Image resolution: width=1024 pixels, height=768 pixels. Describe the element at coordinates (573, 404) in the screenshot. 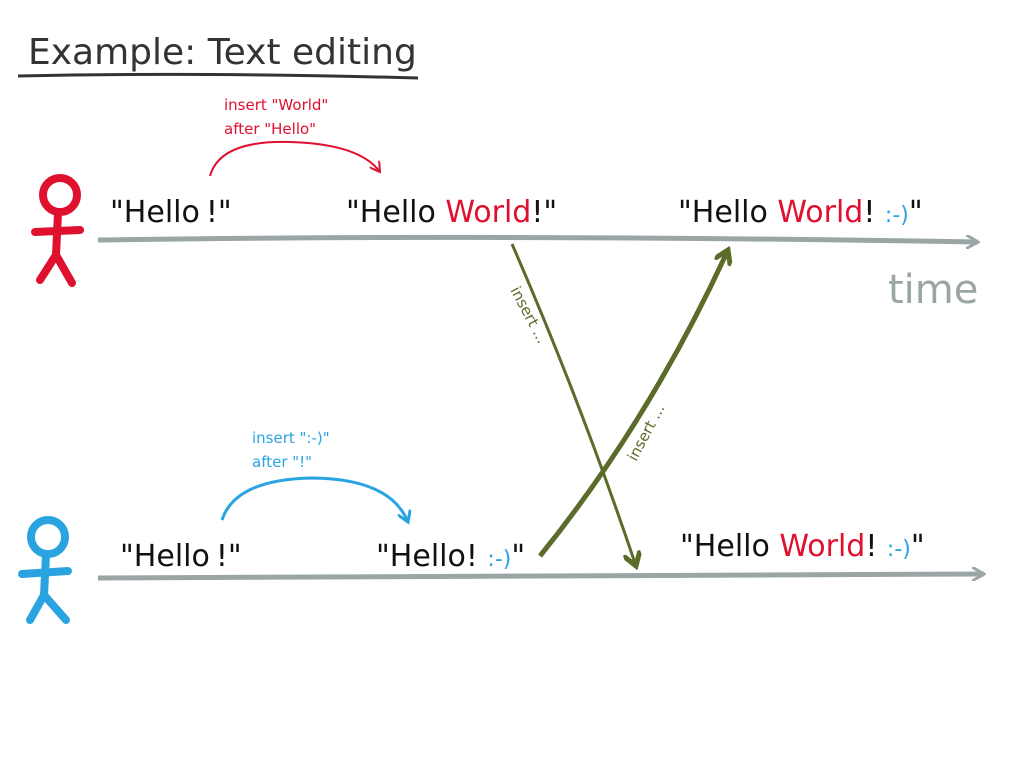

I see `sync-arrow-user1-to-user2` at that location.